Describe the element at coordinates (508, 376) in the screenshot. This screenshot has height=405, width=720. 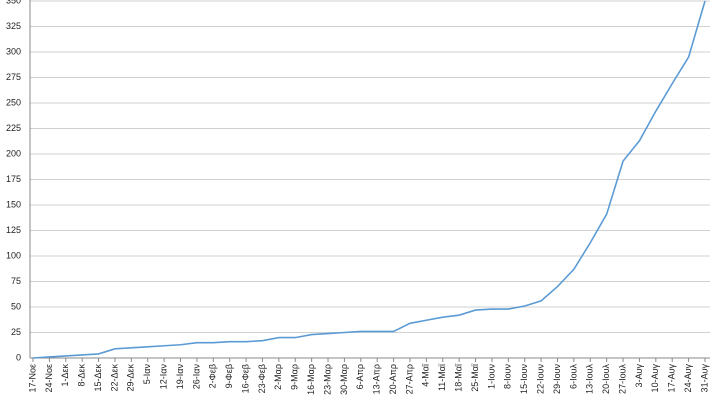
I see `x-tick-label: 8-Ιουν` at that location.